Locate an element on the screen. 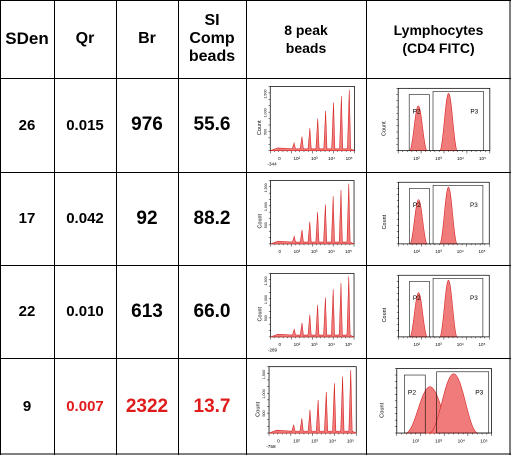 The height and width of the screenshot is (455, 511). bead-plot-cell: Count 500 1,000 1,500 0 10² 10³ 10⁴ 10⁵ is located at coordinates (306, 218).